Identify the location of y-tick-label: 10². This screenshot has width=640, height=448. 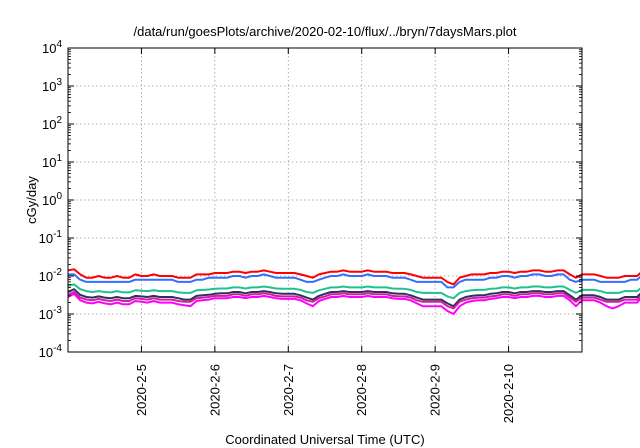
(52, 123).